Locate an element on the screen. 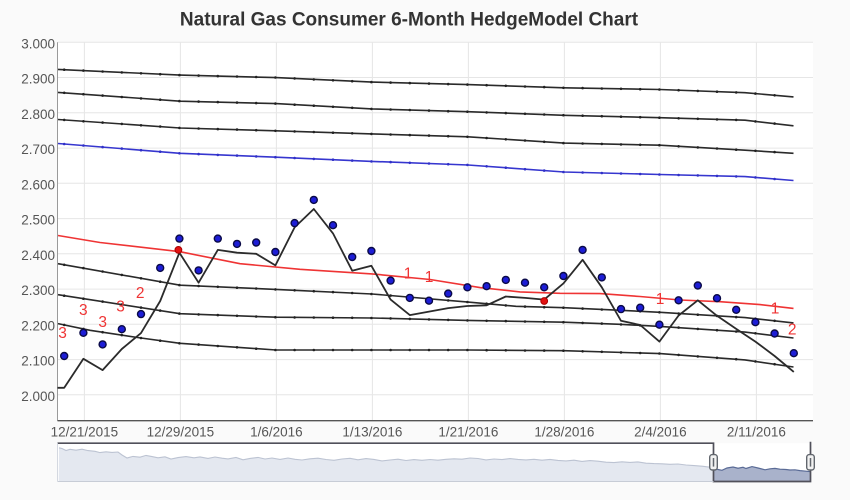 The width and height of the screenshot is (850, 500). svg-text: 1/28/2016 is located at coordinates (564, 431).